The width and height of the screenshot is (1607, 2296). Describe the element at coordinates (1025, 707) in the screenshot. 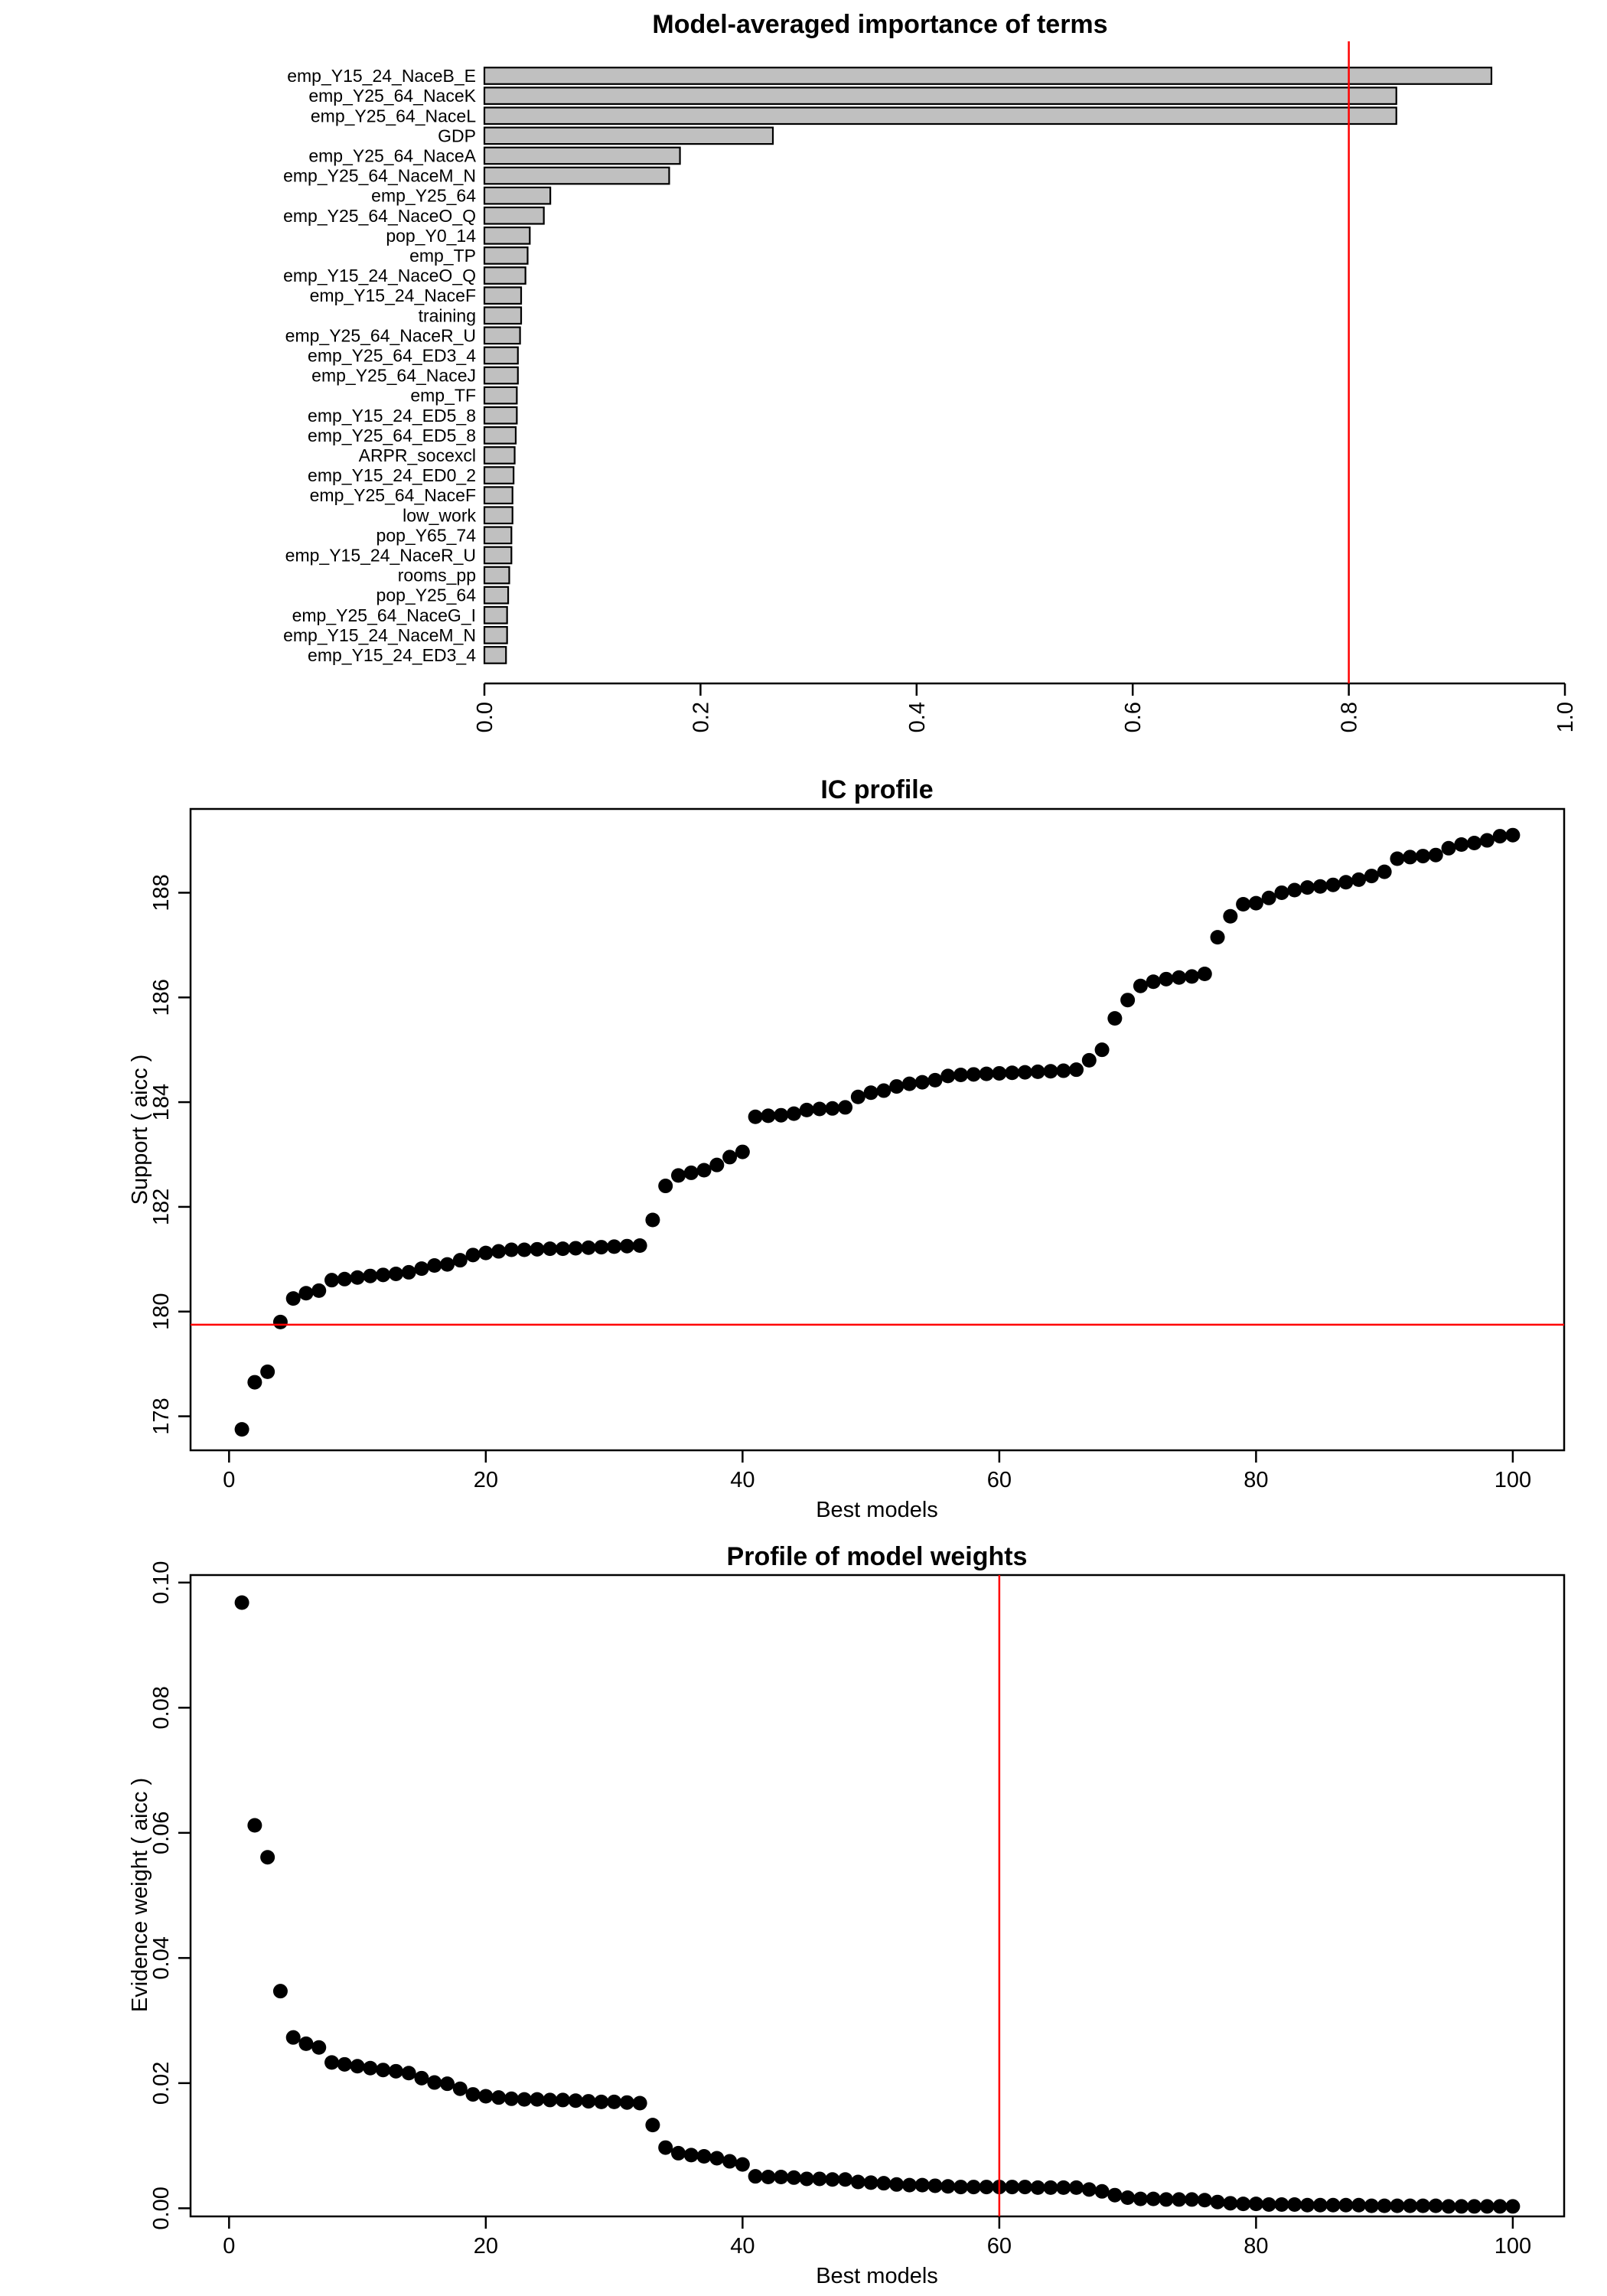

I see `importance-x-axis: 0.0 0.2 0.4 0.6 0.8 1.0` at that location.